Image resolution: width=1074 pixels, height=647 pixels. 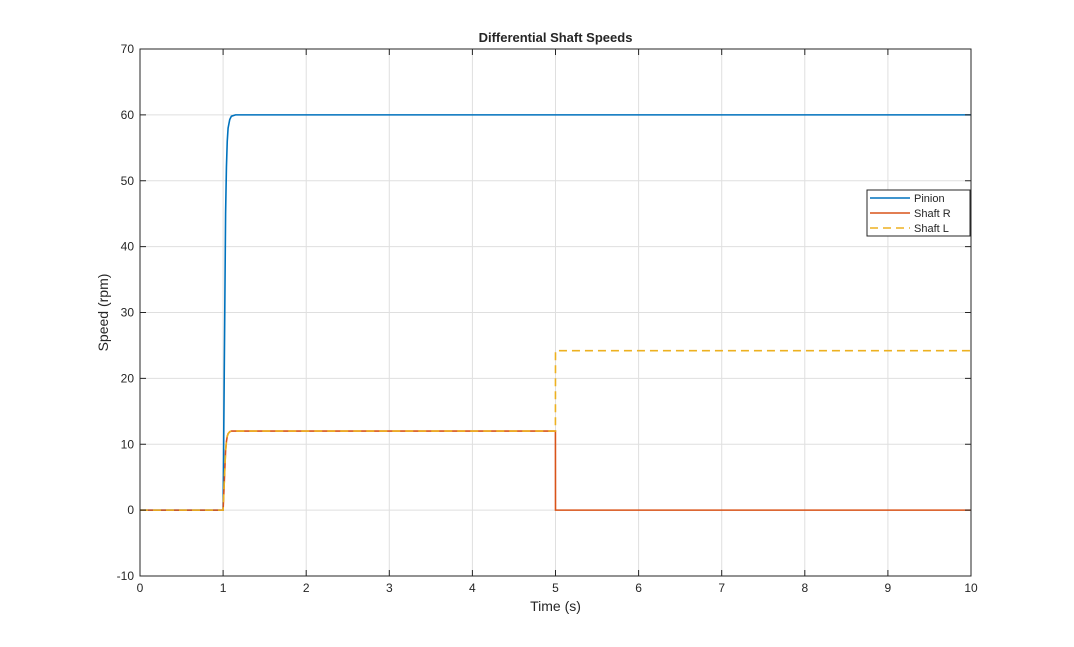 I want to click on x-tick-label: 3, so click(x=389, y=588).